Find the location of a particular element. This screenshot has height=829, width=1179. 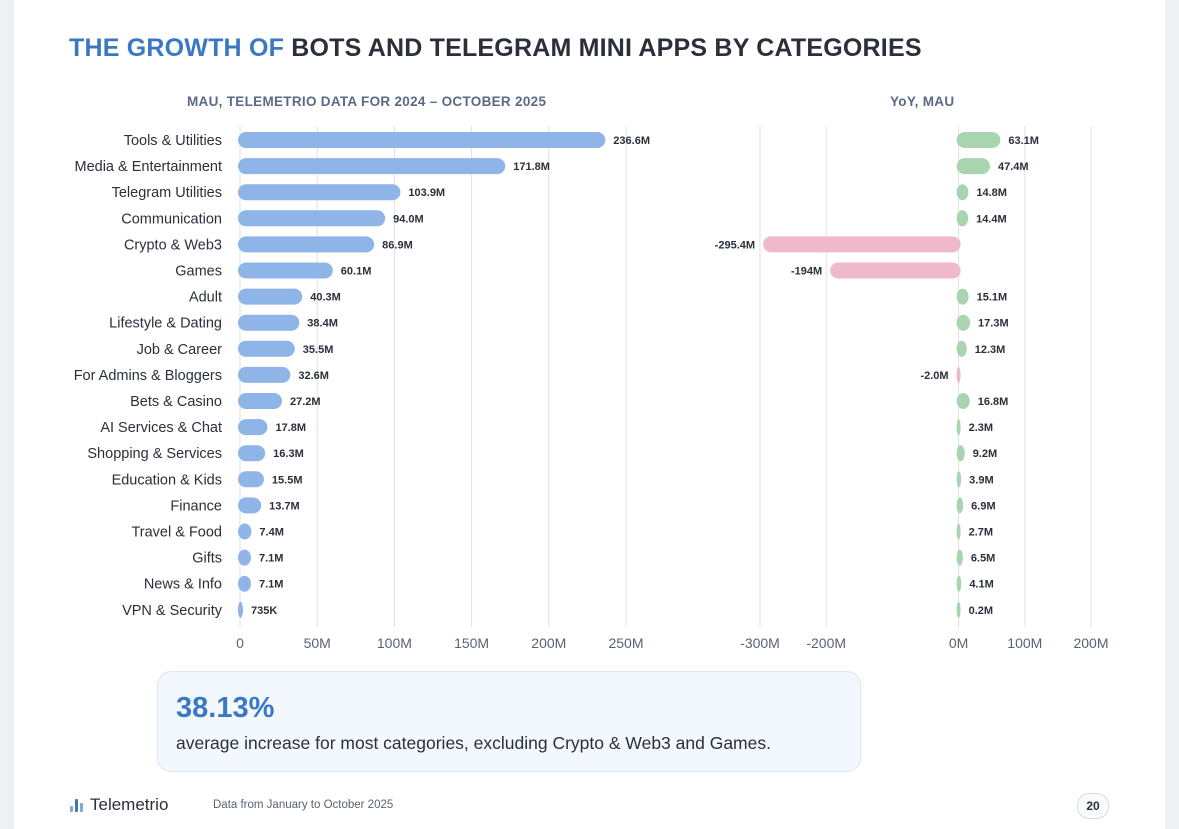

category-label: Games is located at coordinates (198, 272).